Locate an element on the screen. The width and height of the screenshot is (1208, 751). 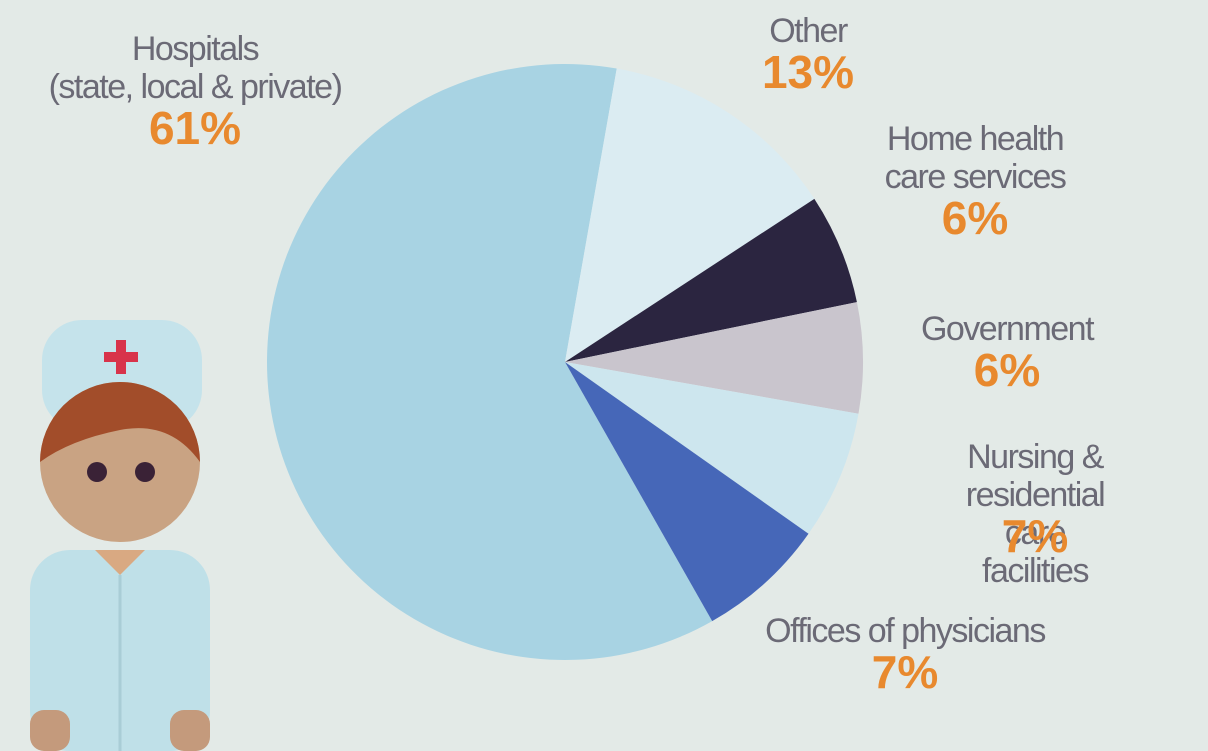
slice-label: Offices of physicians is located at coordinates (905, 631).